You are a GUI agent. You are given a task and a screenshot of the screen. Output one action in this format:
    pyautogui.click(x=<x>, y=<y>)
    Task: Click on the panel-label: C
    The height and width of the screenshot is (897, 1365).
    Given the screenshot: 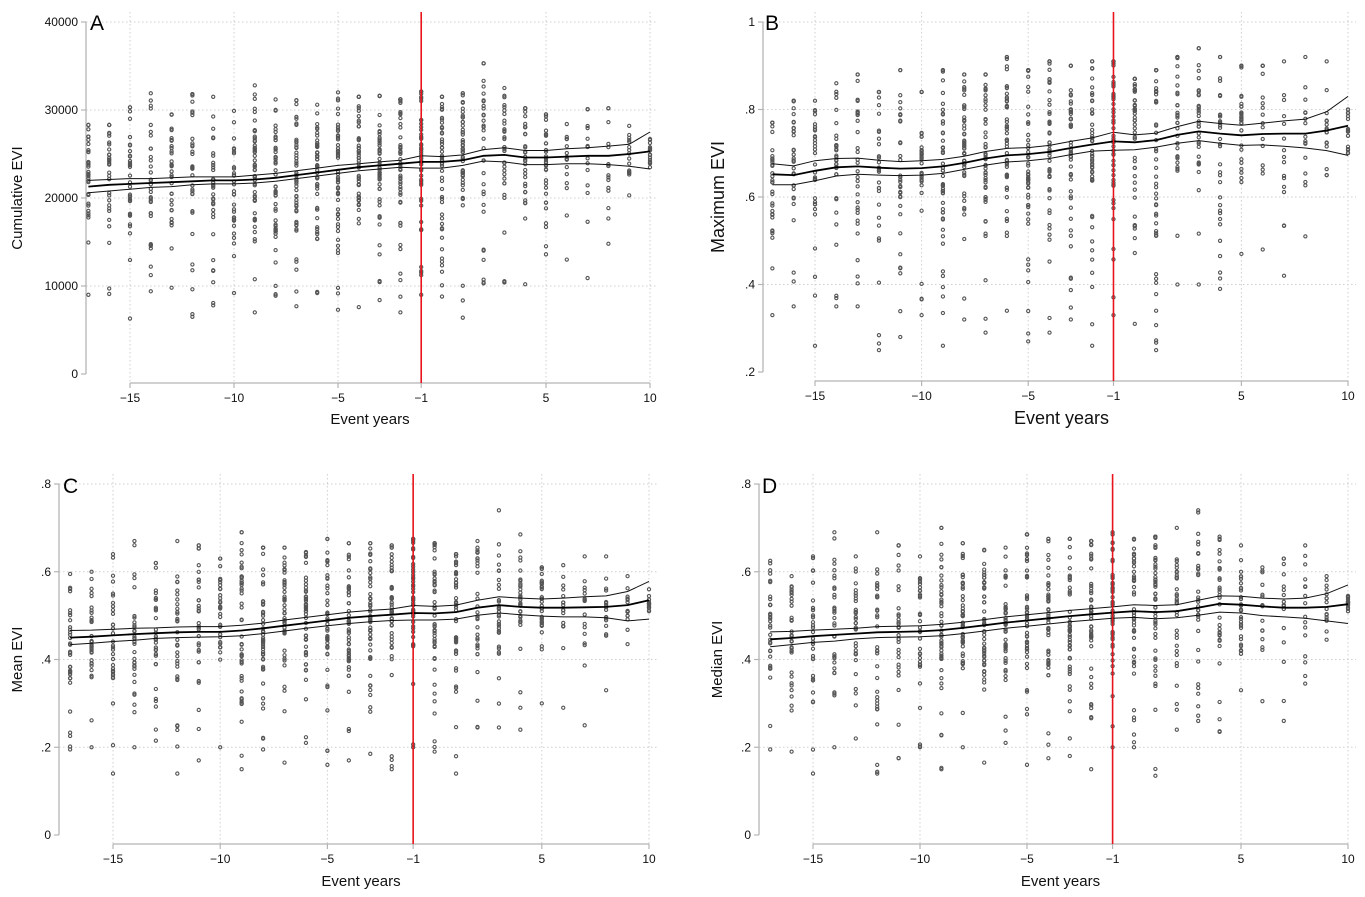 What is the action you would take?
    pyautogui.click(x=70, y=486)
    